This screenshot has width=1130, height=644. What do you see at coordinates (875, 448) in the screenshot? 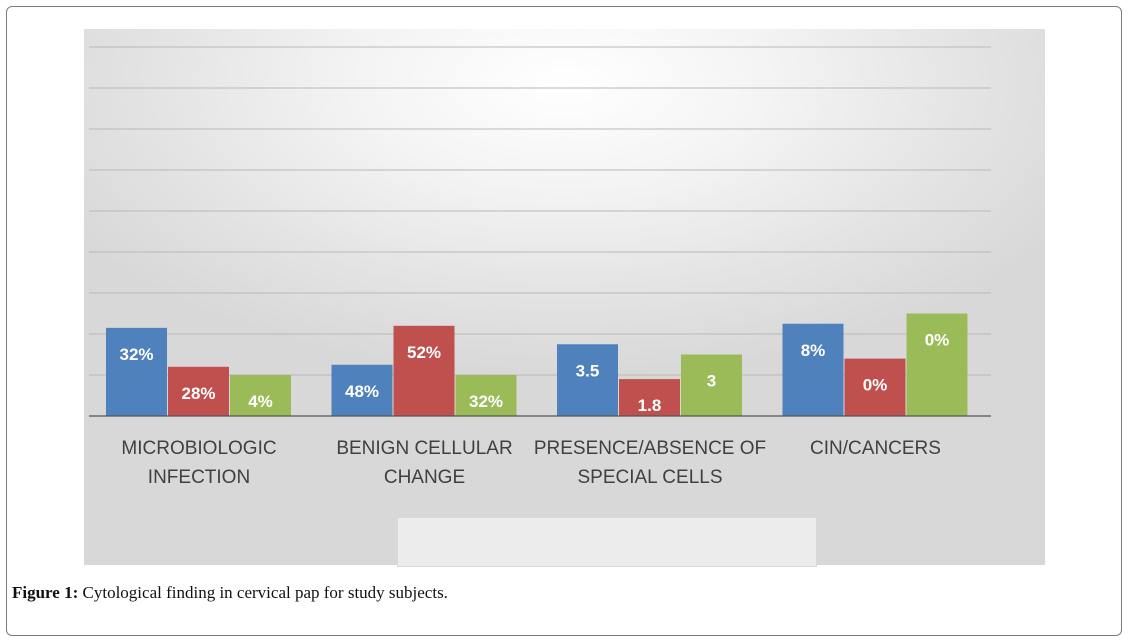
I see `category-label: CIN/CANCERS` at bounding box center [875, 448].